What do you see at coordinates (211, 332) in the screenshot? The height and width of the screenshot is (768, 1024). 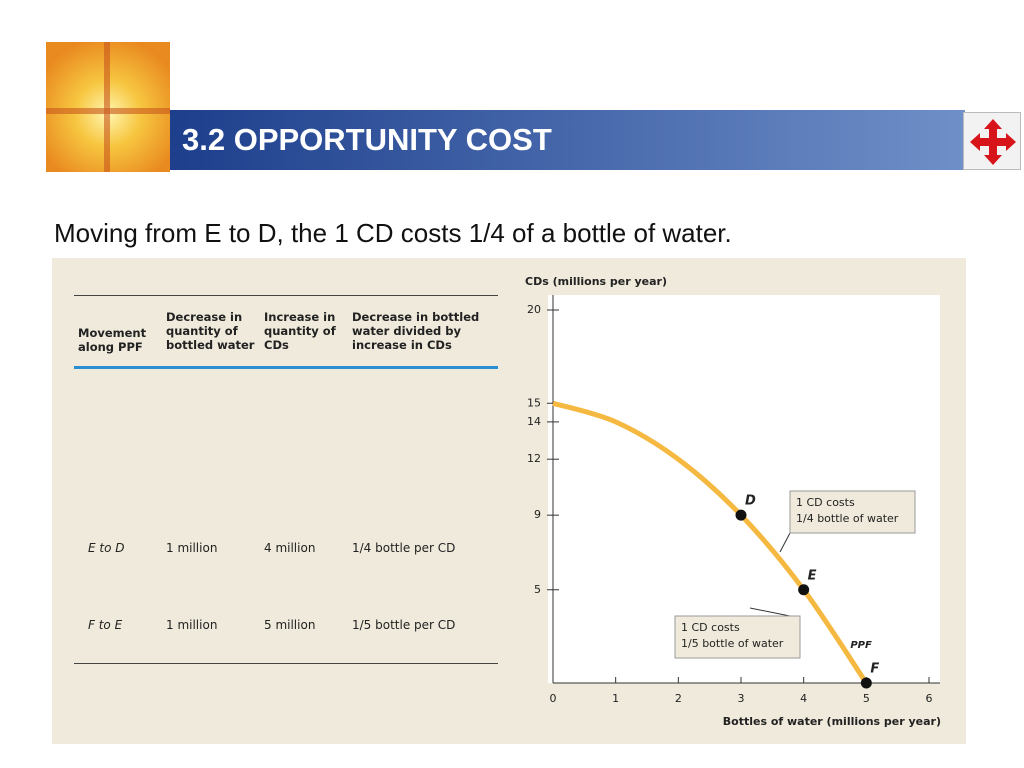 I see `column-header: Decrease in quantity of bottled water` at bounding box center [211, 332].